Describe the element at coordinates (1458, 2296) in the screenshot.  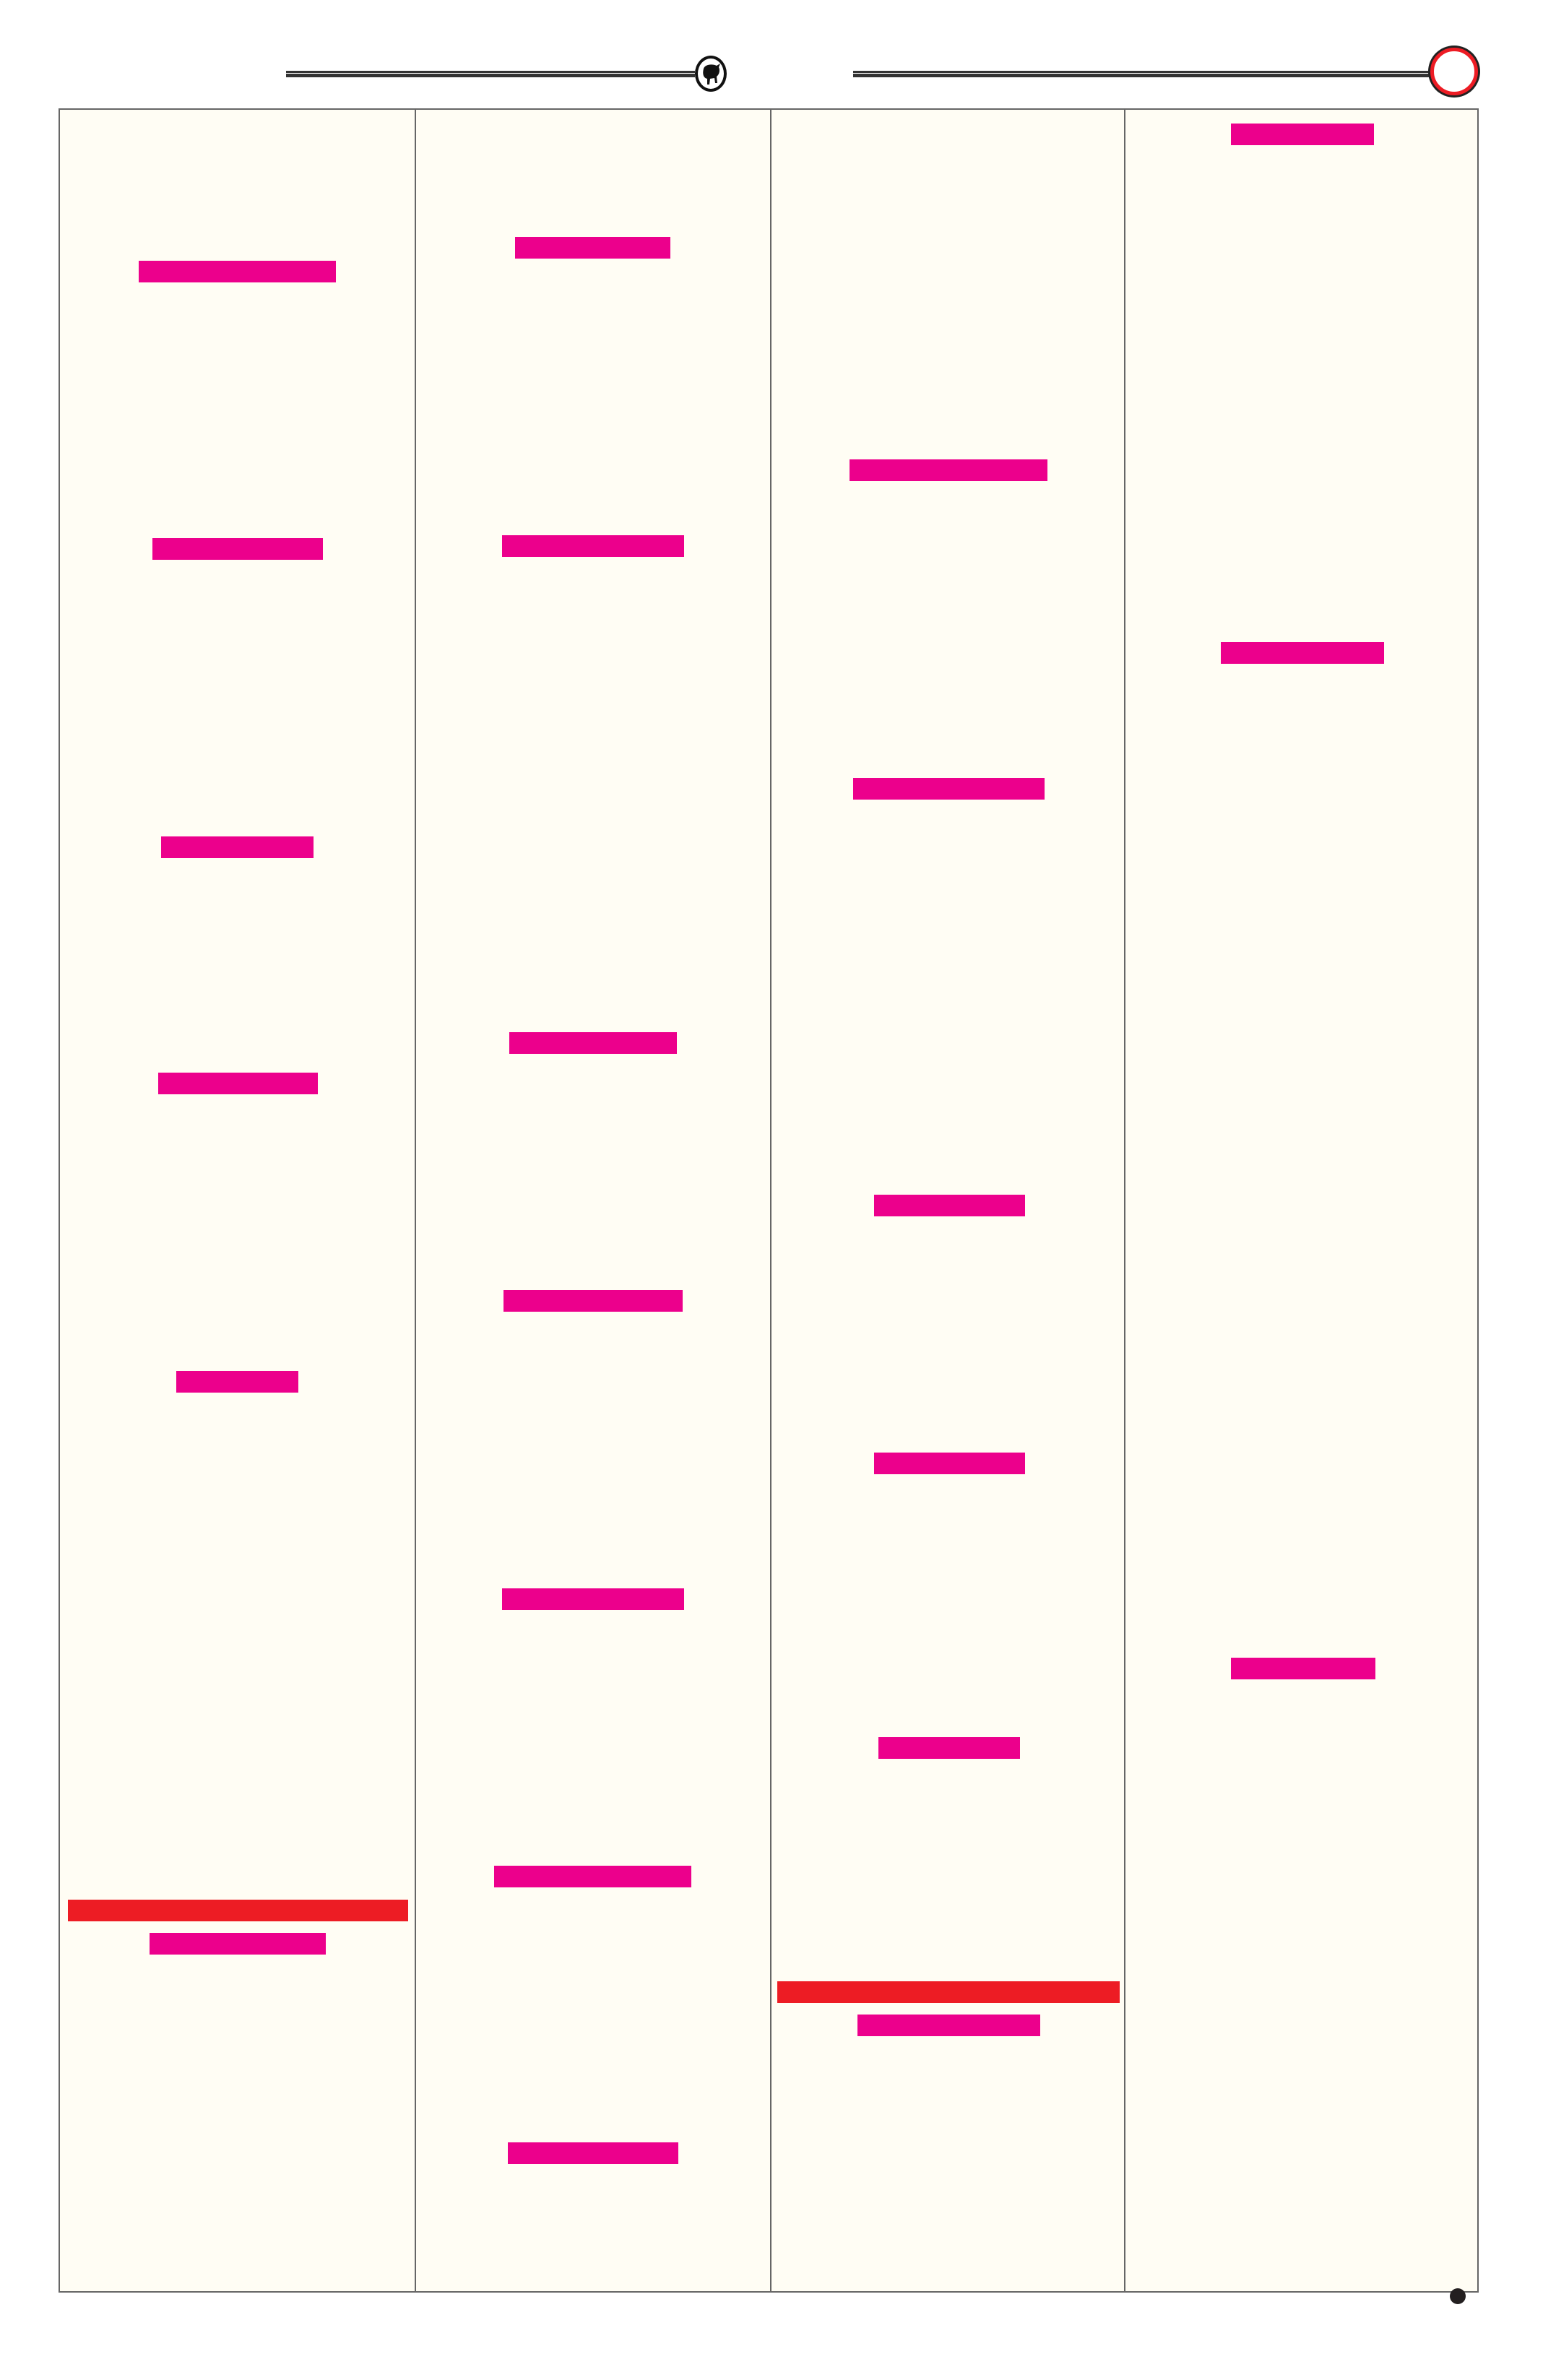
I see `black-dot-icon` at that location.